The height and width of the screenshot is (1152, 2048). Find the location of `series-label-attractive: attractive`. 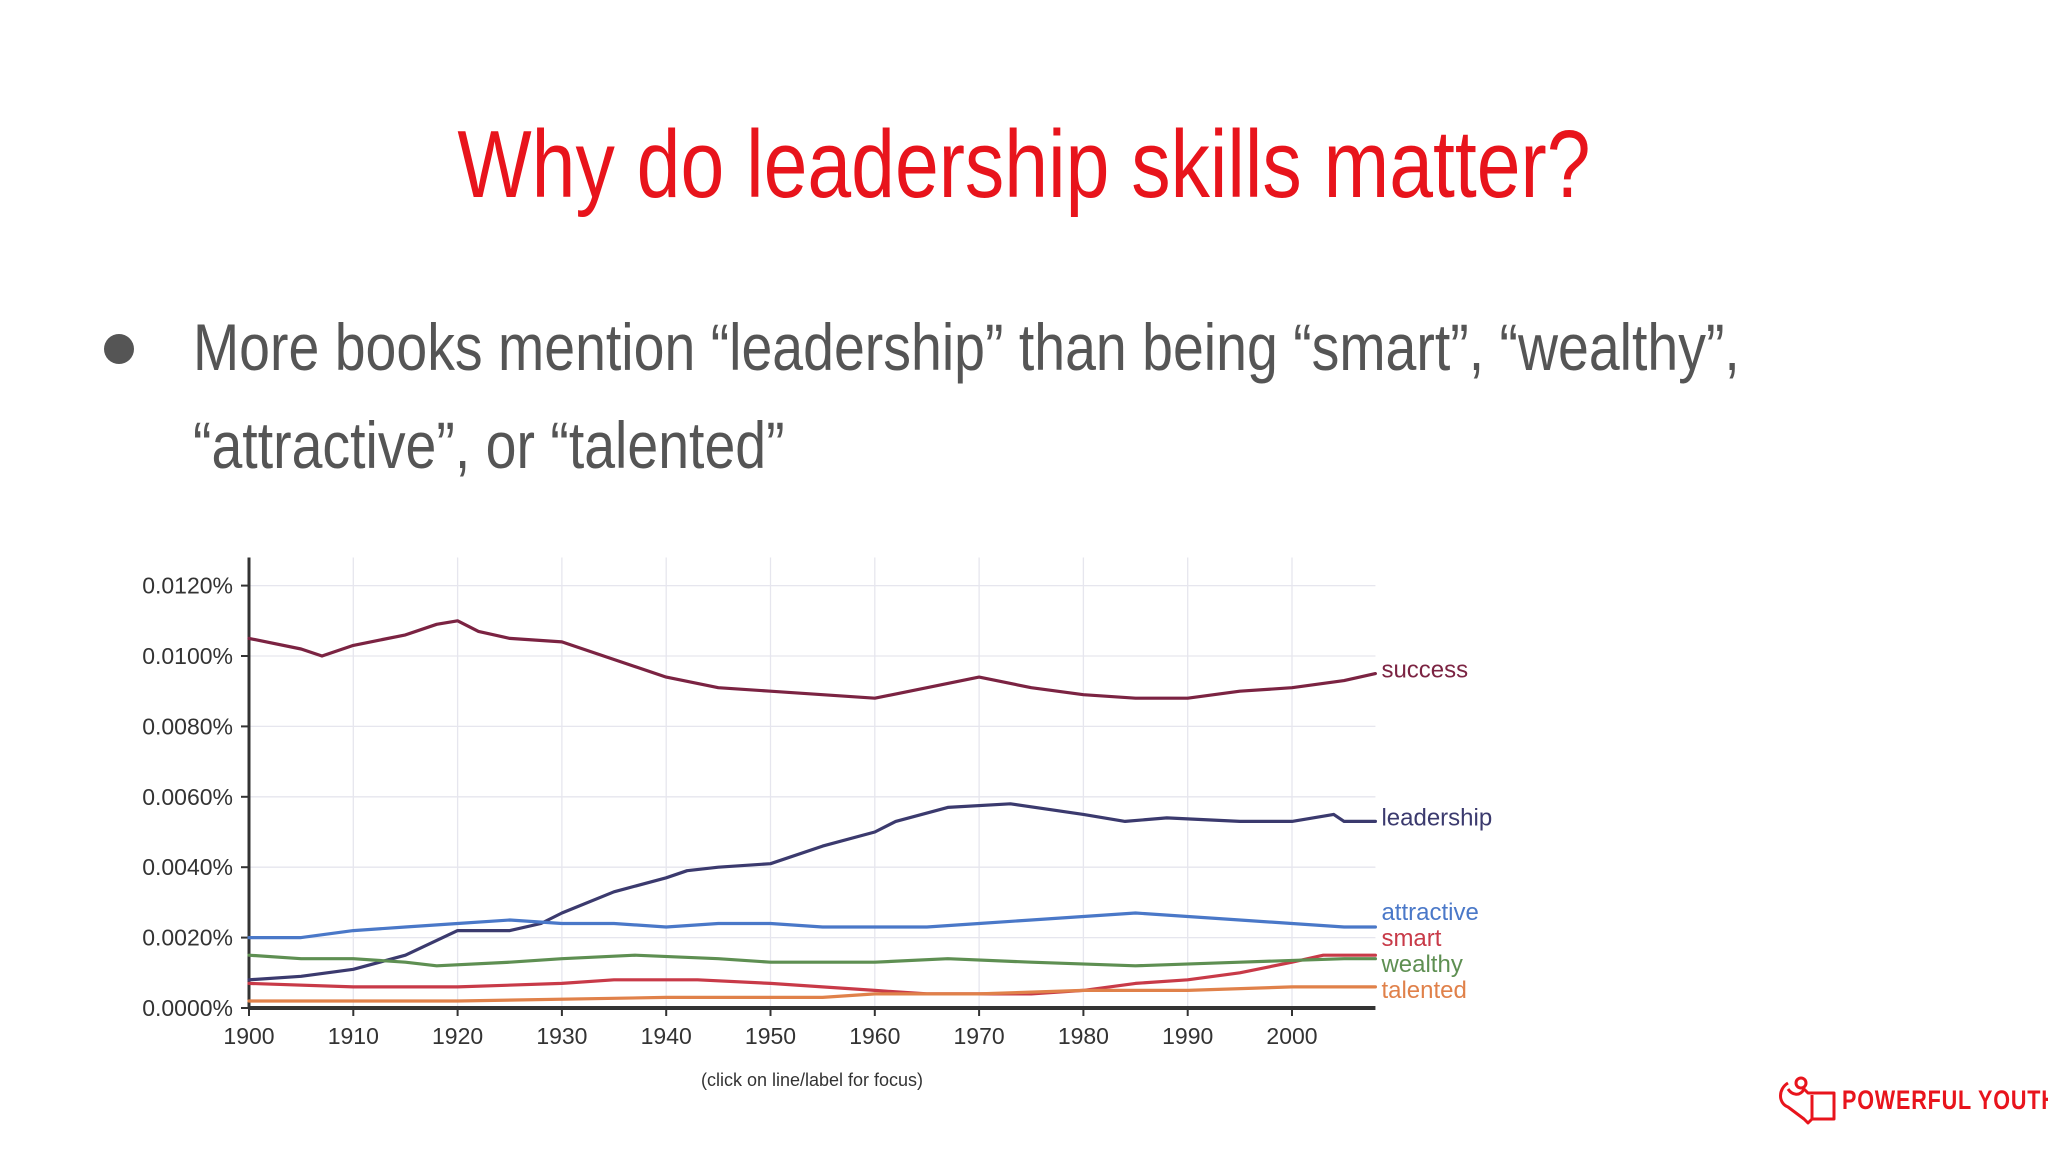

series-label-attractive: attractive is located at coordinates (1429, 912).